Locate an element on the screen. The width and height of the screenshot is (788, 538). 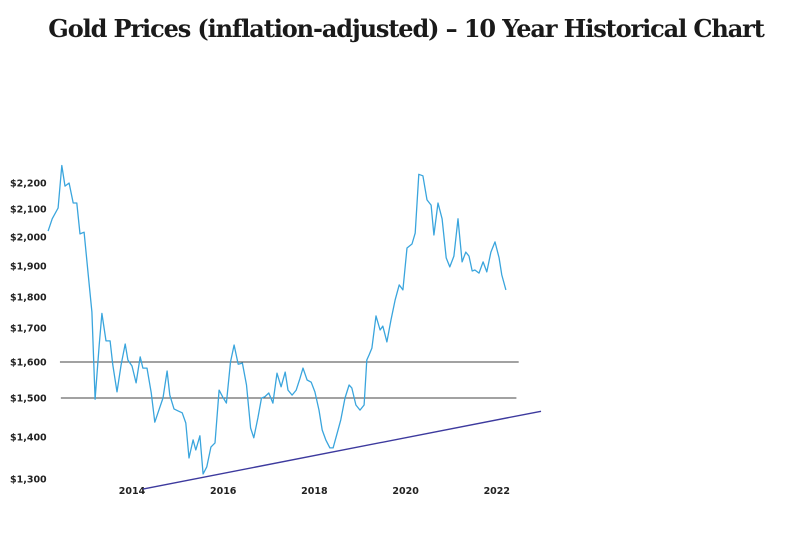
y-tick-label: $1,800 is located at coordinates (28, 298).